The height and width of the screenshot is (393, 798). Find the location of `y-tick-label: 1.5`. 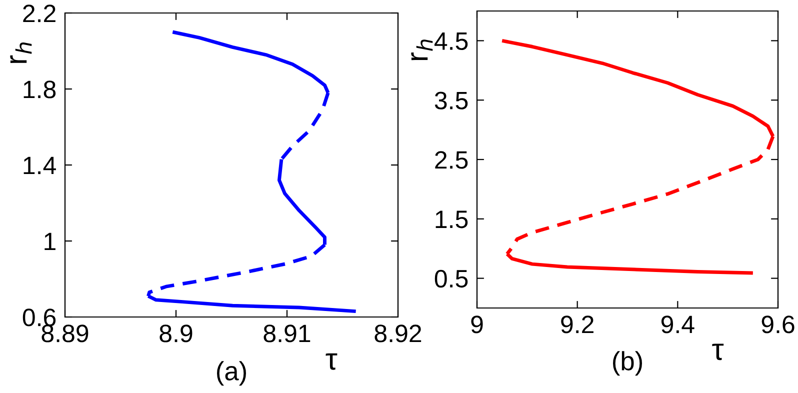

y-tick-label: 1.5 is located at coordinates (452, 219).